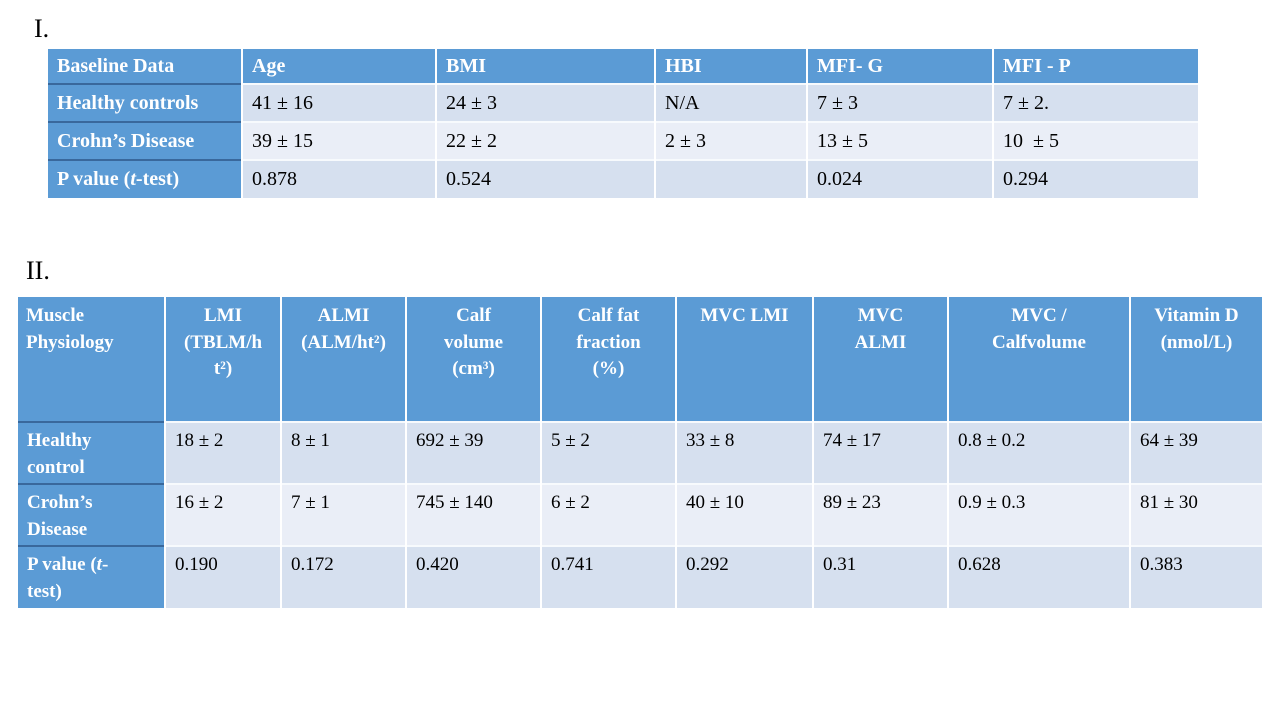 This screenshot has height=720, width=1280. I want to click on row-label-cell: P value (t- test), so click(91, 576).